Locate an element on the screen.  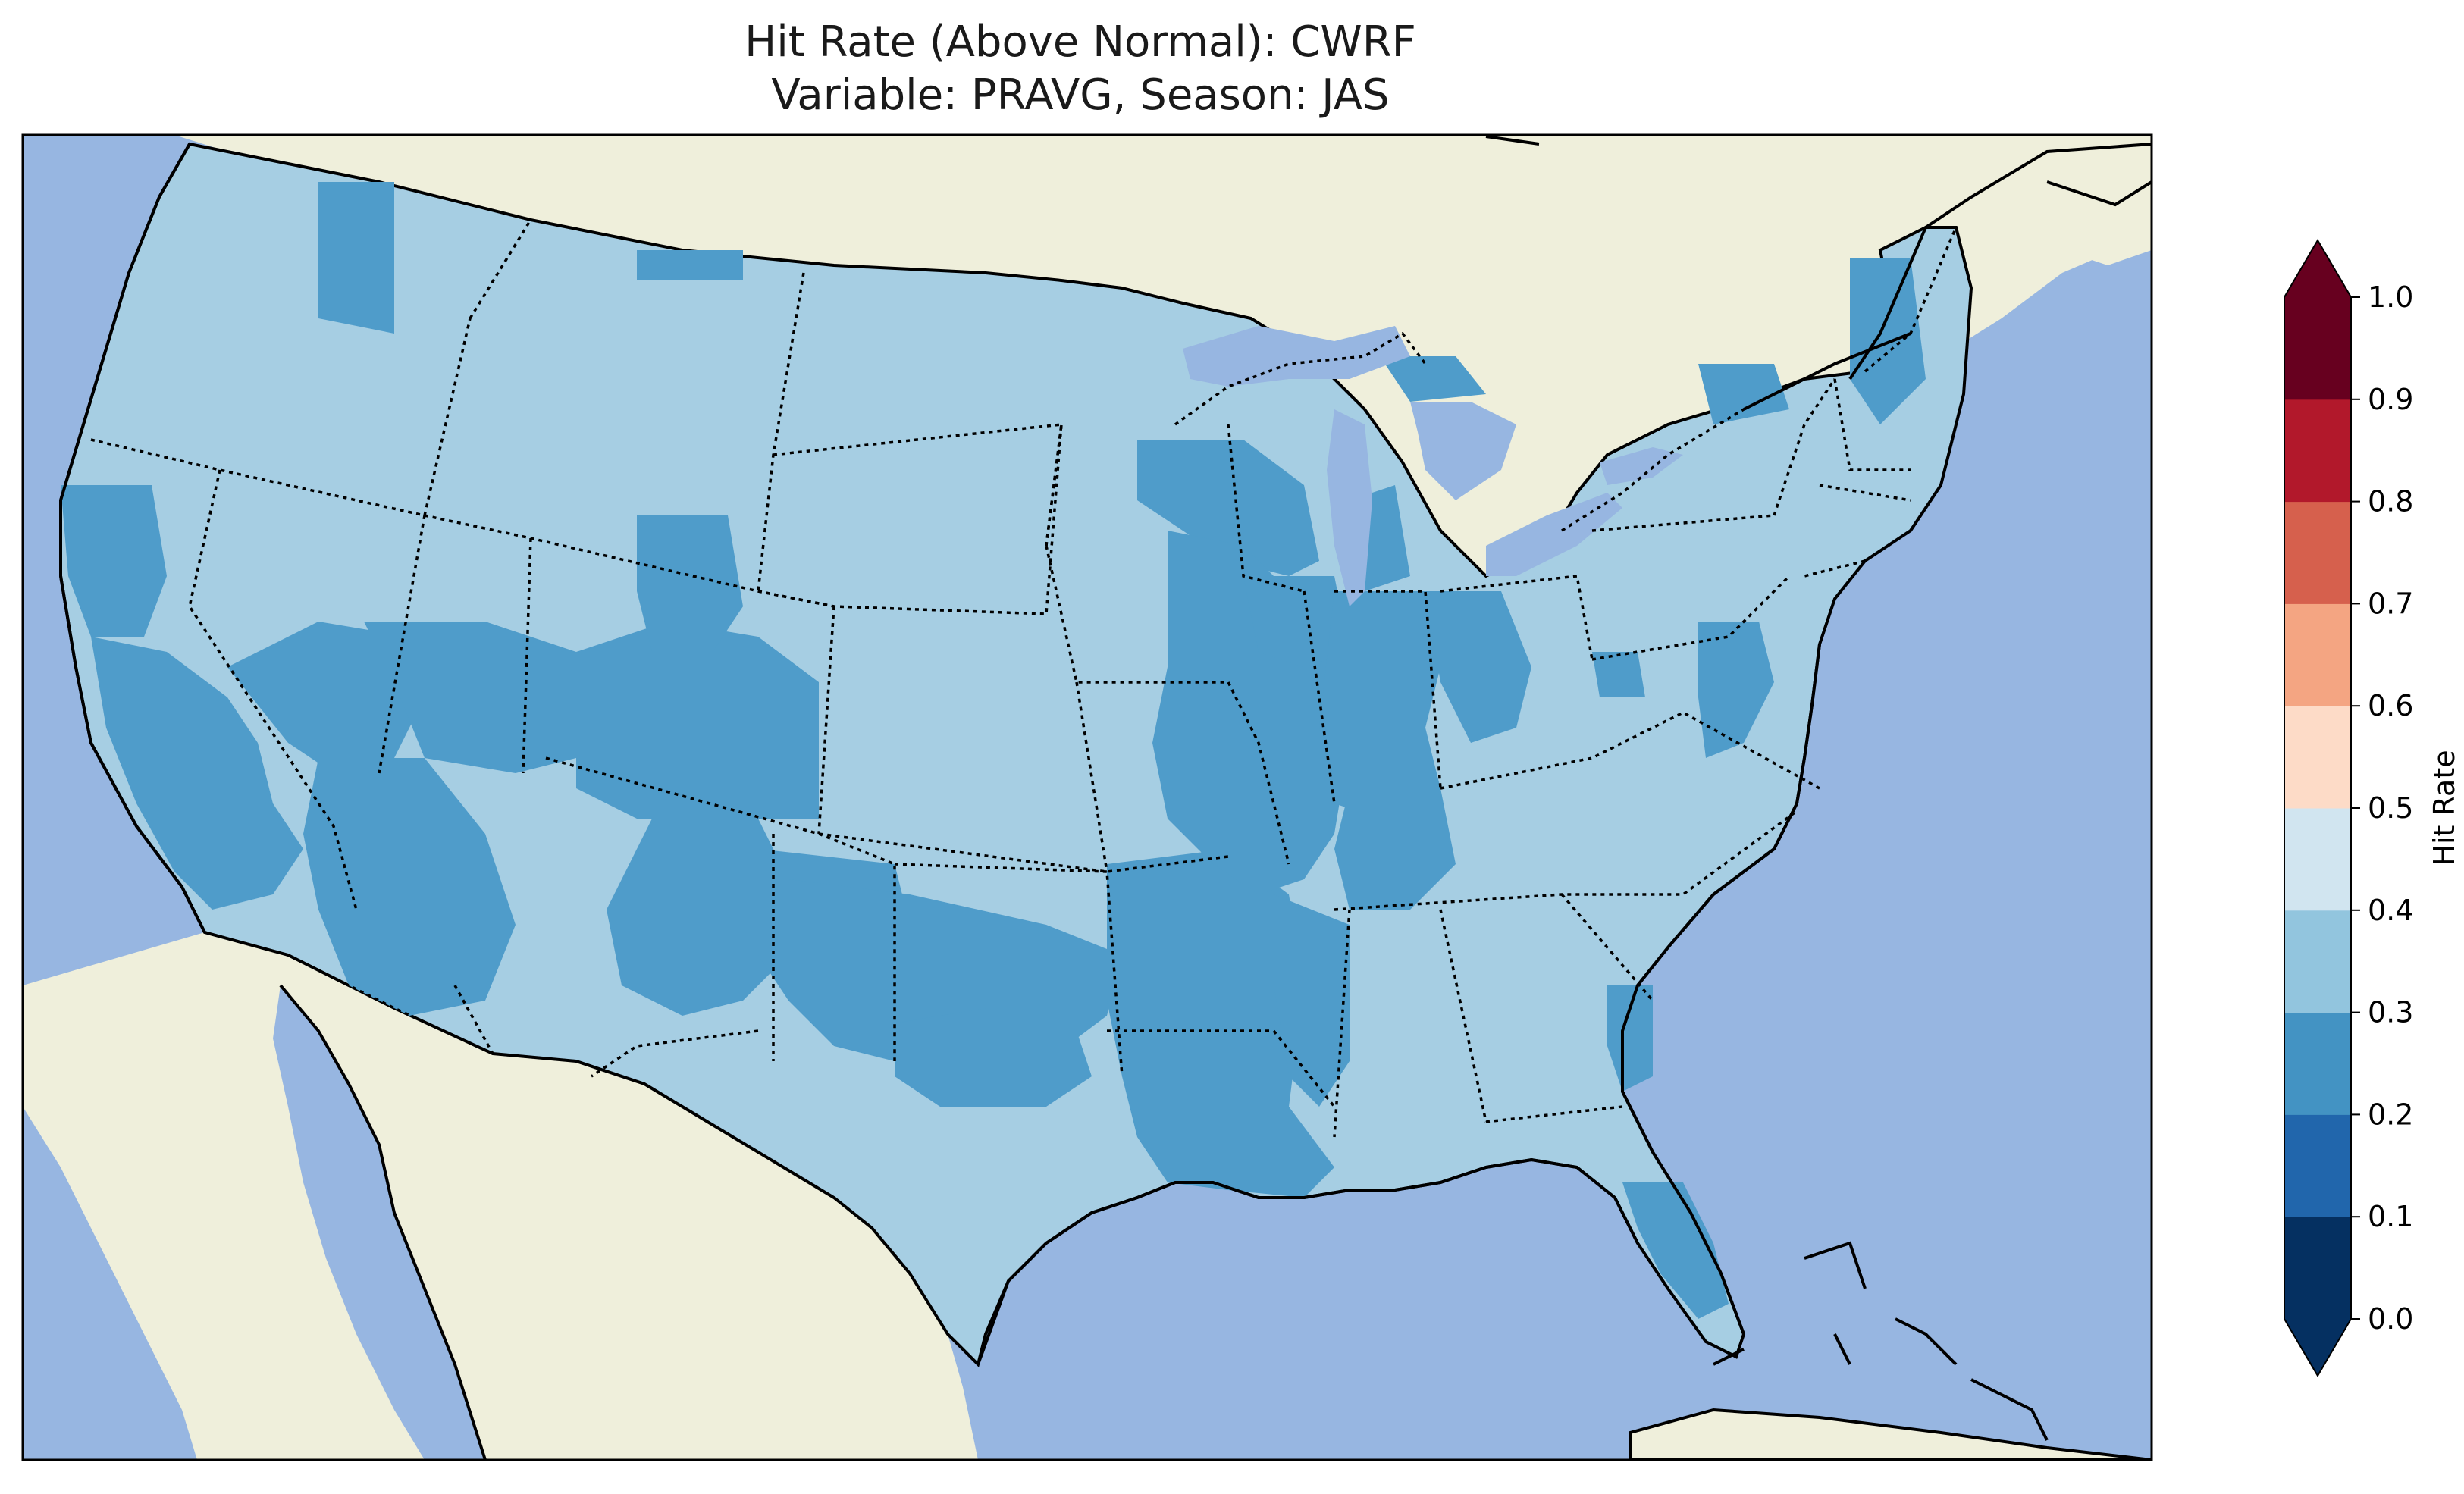
great-lakes is located at coordinates (1433, 466).